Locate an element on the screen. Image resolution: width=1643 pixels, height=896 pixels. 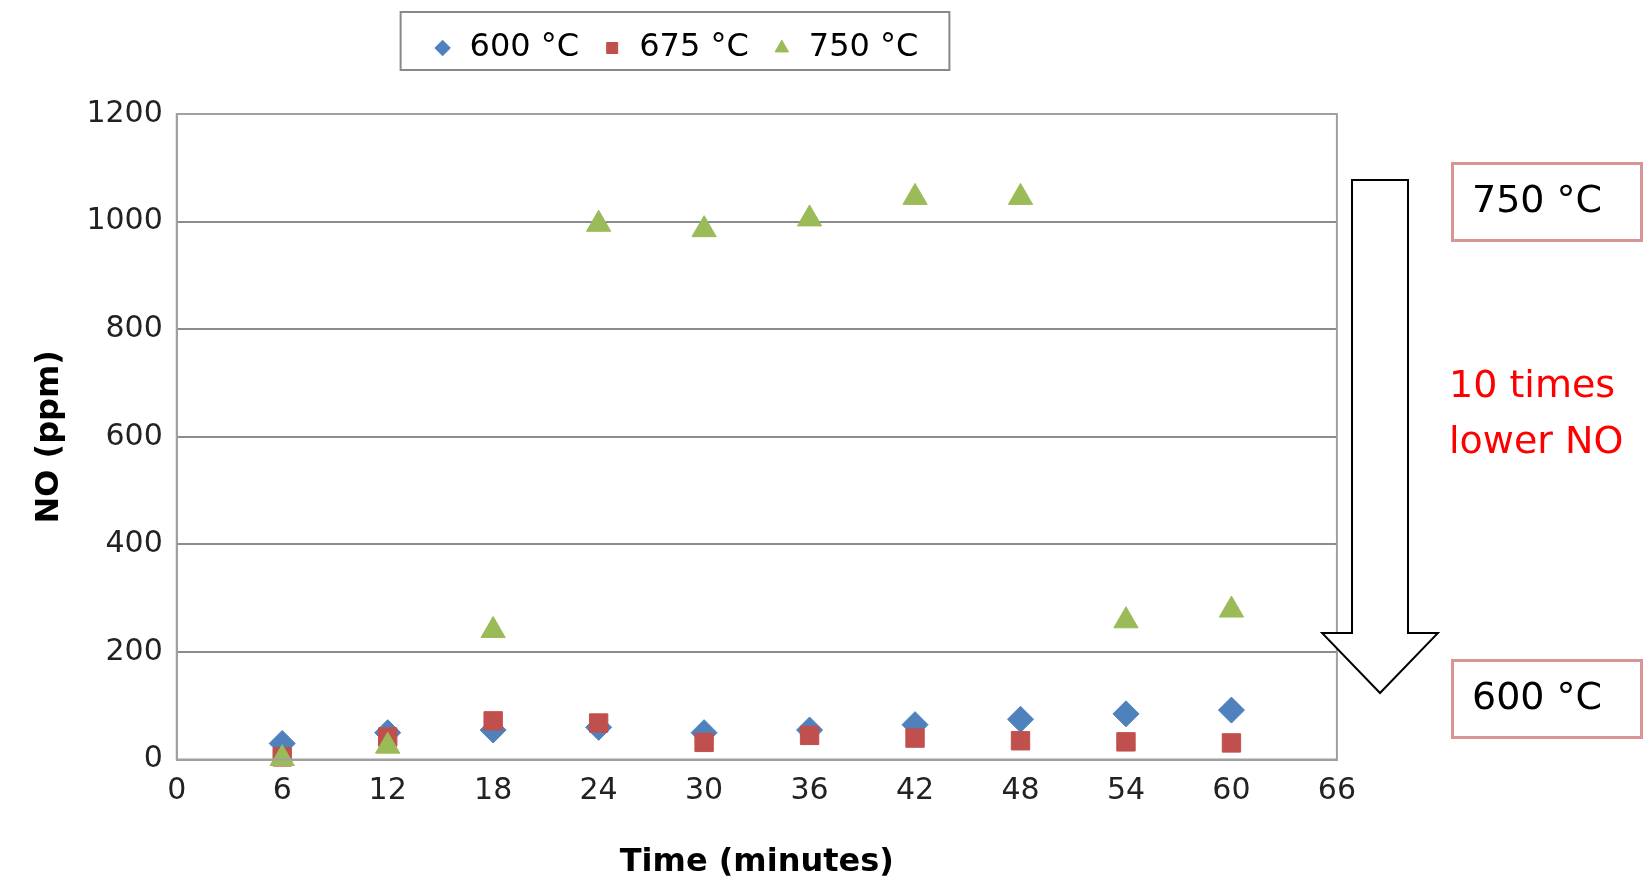
y-tick-label: 0 is located at coordinates (153, 757).